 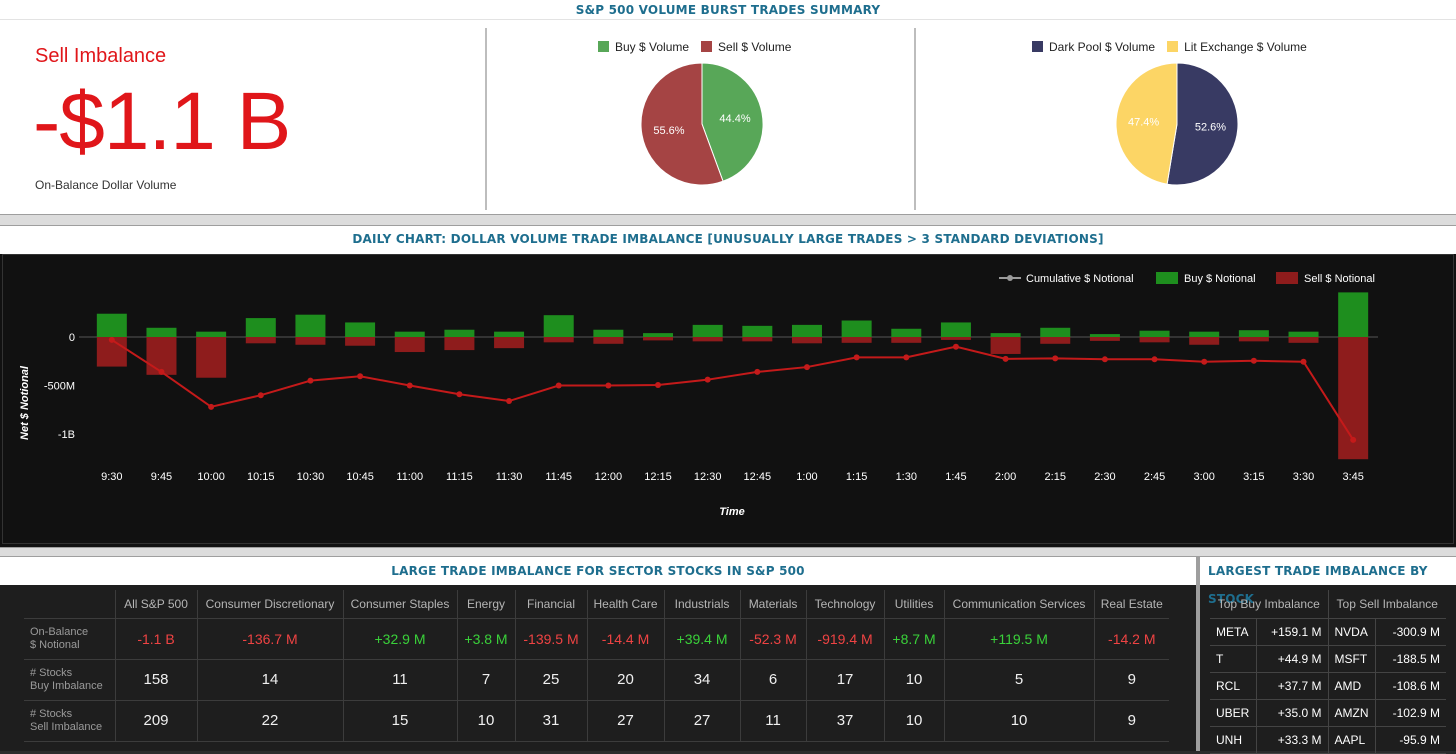 I want to click on column-header: Materials, so click(x=773, y=604).